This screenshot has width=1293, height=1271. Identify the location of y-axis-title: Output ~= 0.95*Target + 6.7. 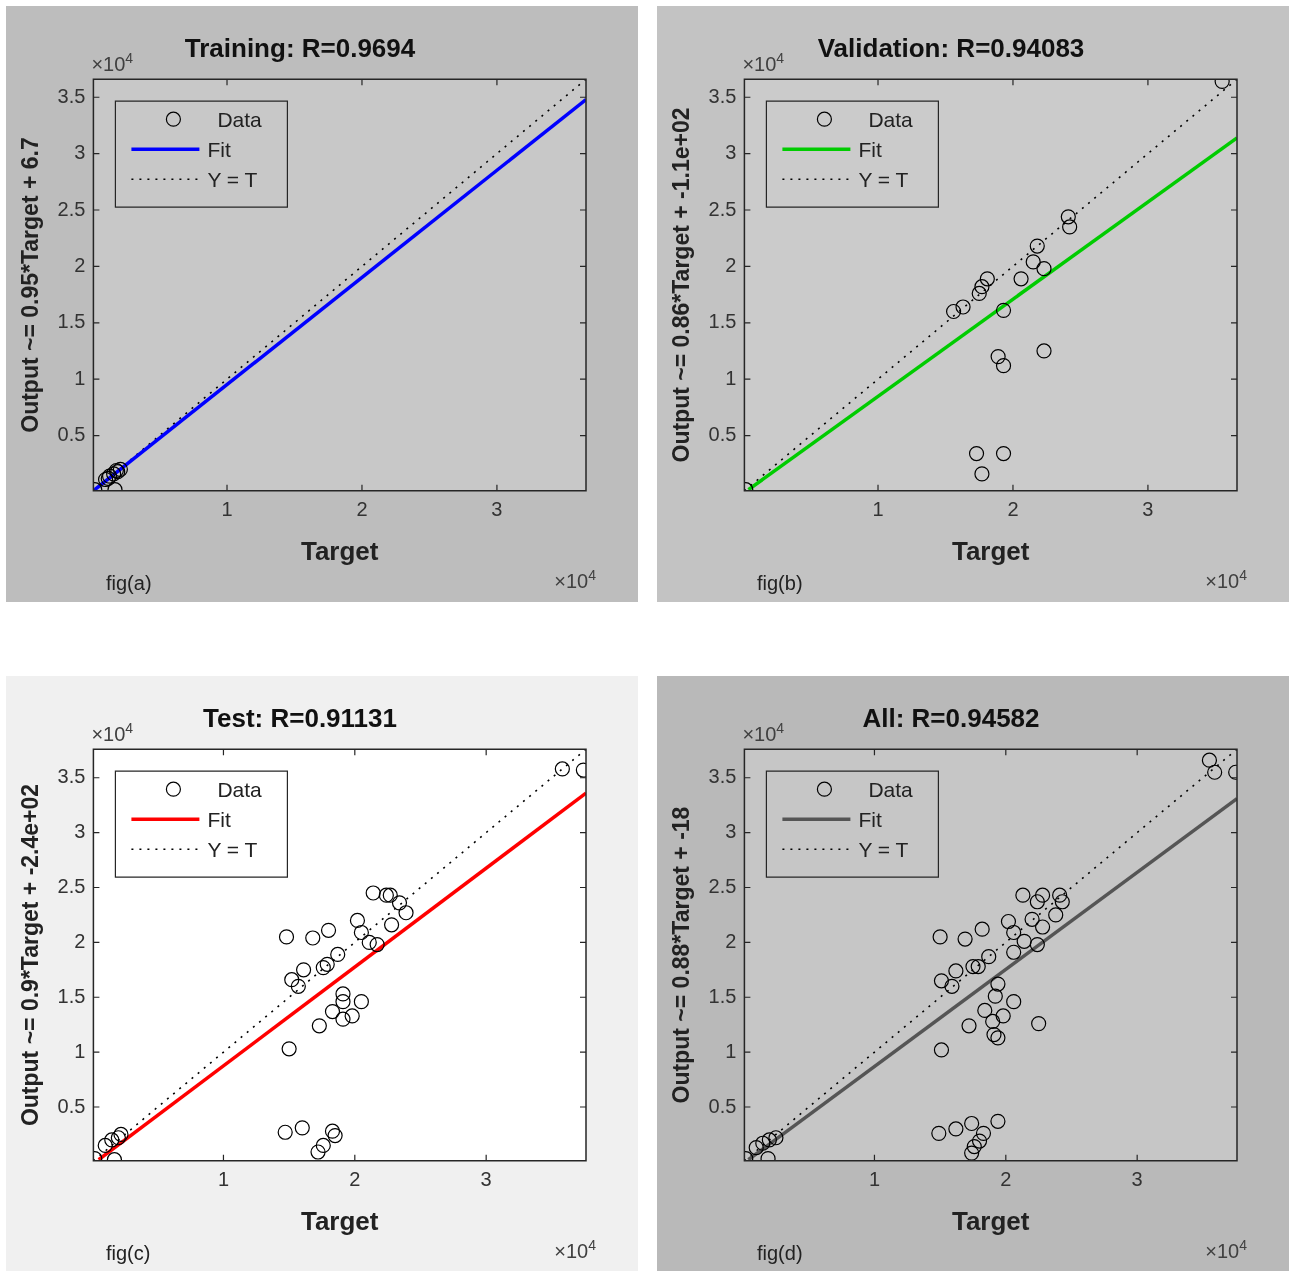
(30, 285).